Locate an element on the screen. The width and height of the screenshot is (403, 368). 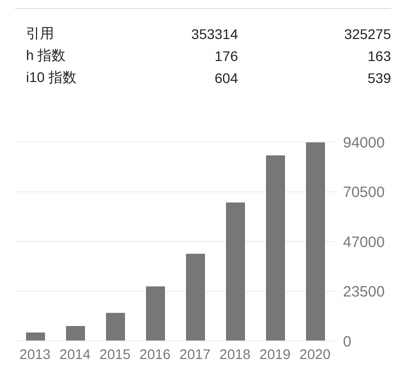
x-tick-label: 2018 is located at coordinates (235, 354).